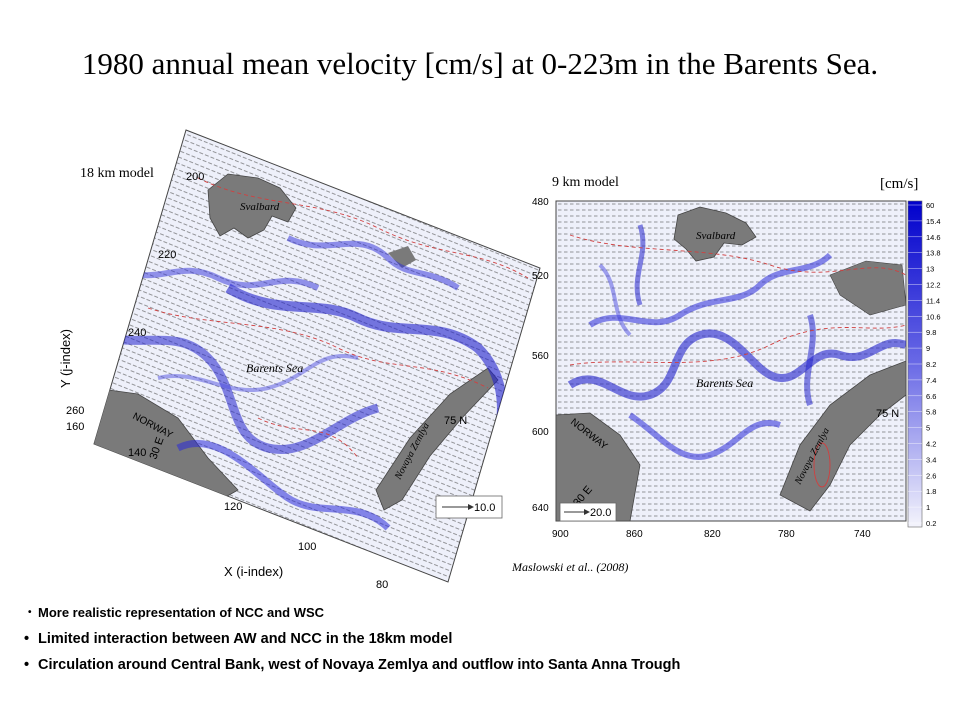 This screenshot has width=960, height=720. Describe the element at coordinates (933, 221) in the screenshot. I see `colorbar-tick-label: 15.4` at that location.